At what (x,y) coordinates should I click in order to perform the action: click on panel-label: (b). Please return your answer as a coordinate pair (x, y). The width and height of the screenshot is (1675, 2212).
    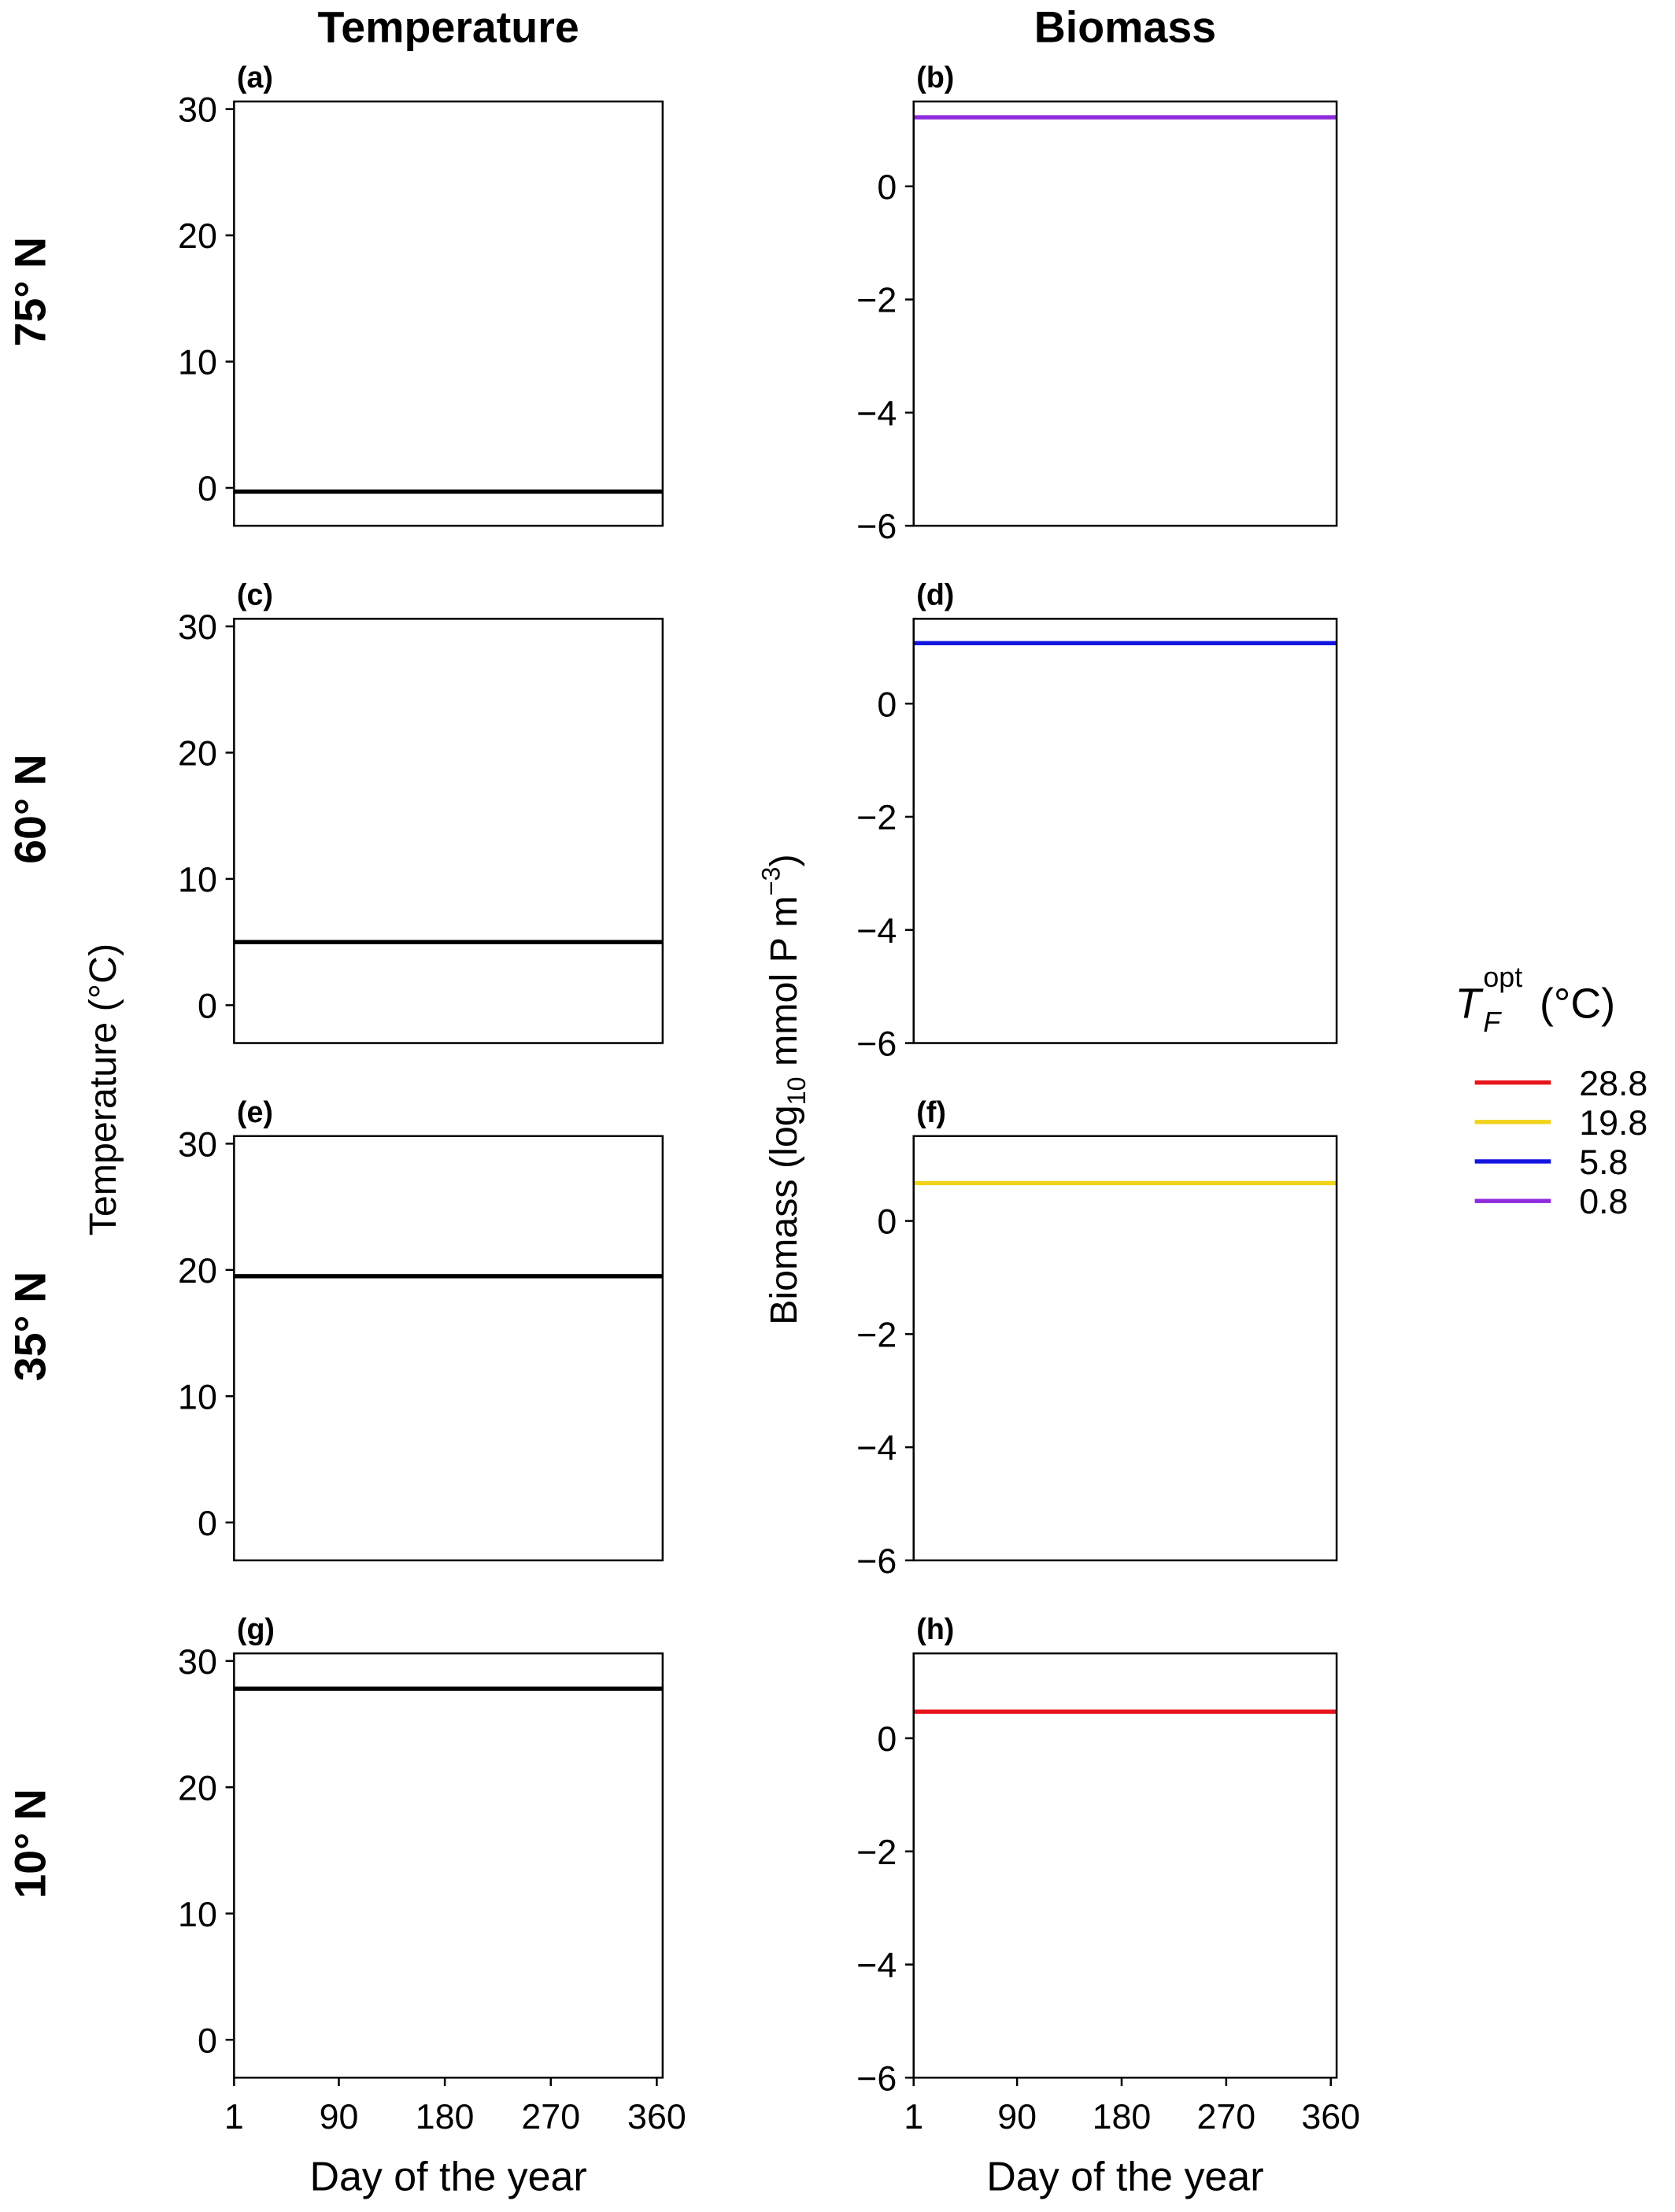
    Looking at the image, I should click on (935, 77).